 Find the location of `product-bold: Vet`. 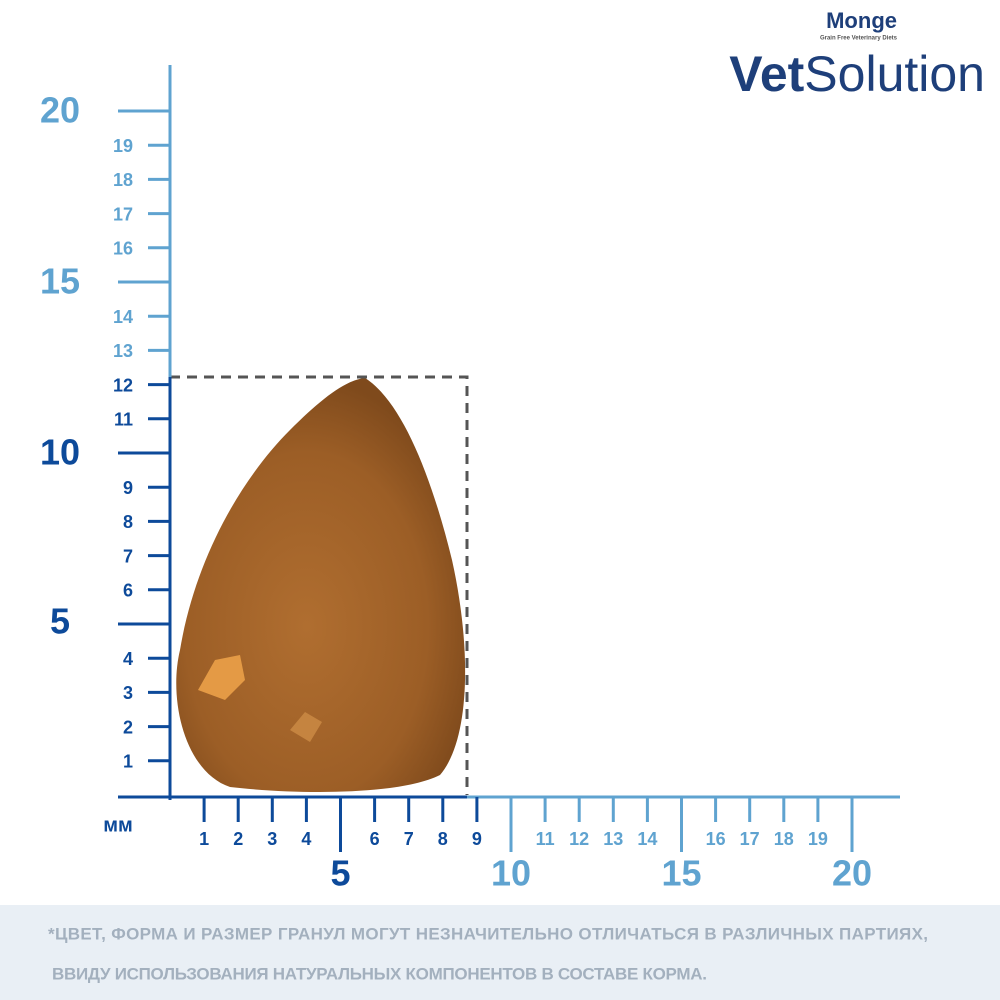

product-bold: Vet is located at coordinates (766, 74).